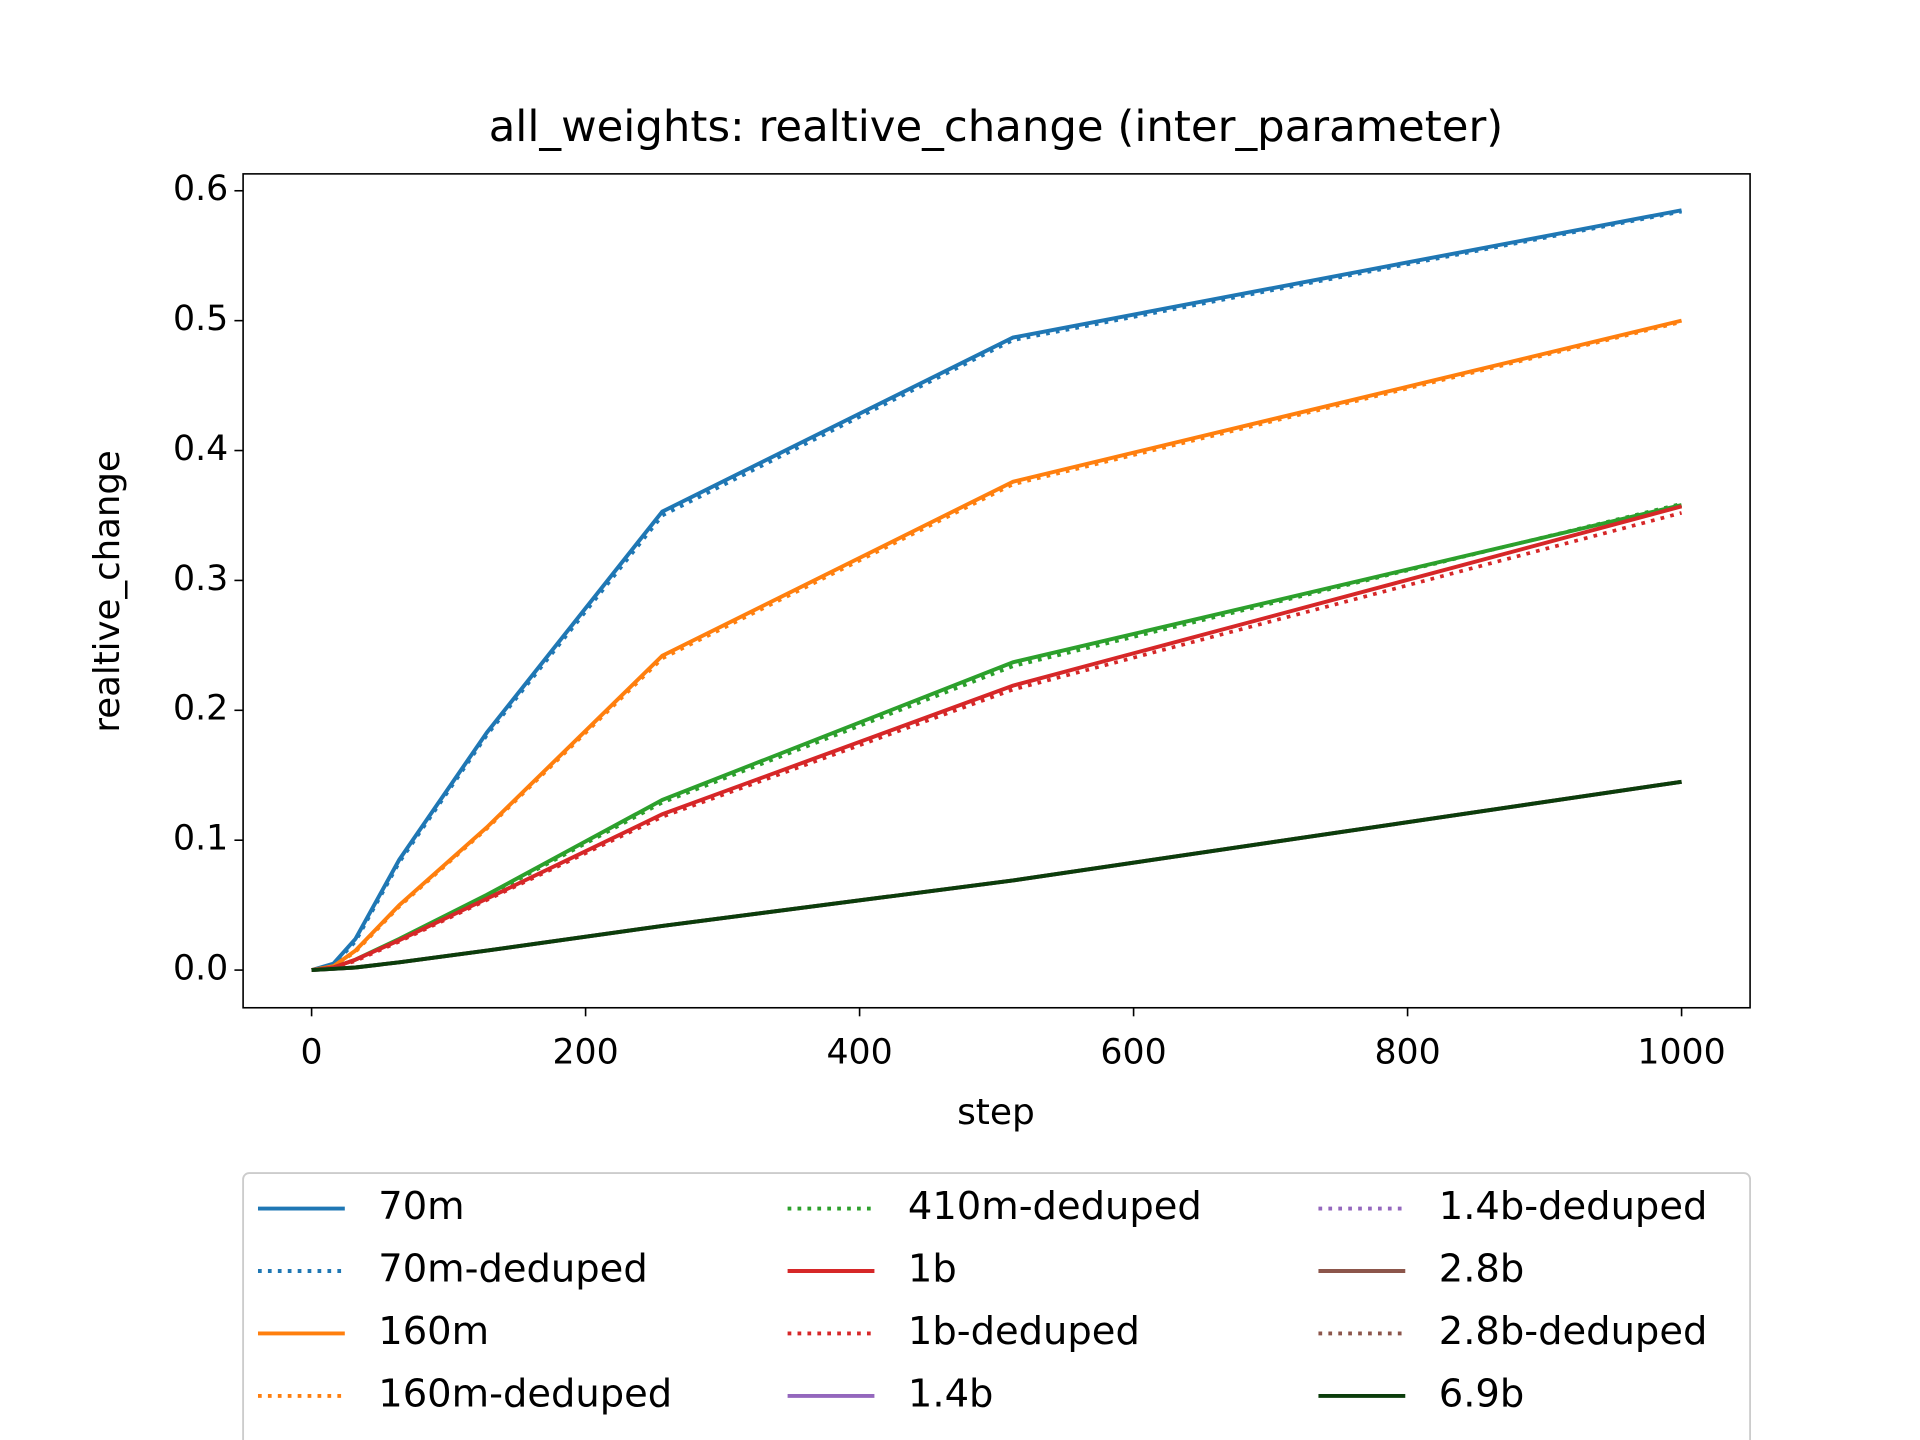 This screenshot has height=1440, width=1920. Describe the element at coordinates (200, 449) in the screenshot. I see `y-tick-label: 0.4` at that location.